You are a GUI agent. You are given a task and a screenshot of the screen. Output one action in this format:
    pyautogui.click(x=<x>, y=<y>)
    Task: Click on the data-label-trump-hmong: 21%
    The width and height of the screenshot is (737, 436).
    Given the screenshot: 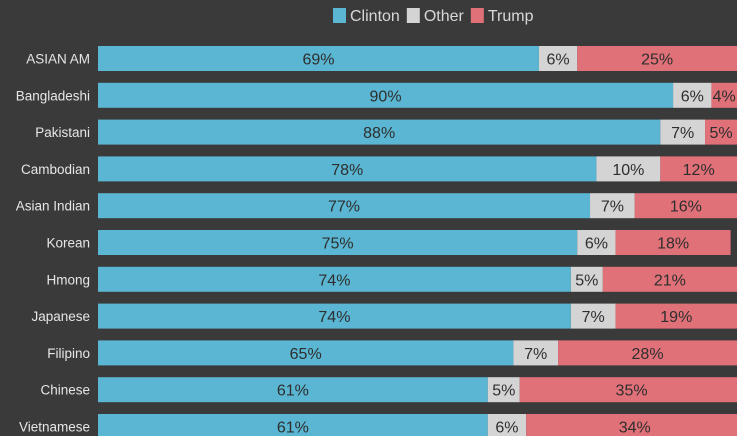 What is the action you would take?
    pyautogui.click(x=670, y=280)
    